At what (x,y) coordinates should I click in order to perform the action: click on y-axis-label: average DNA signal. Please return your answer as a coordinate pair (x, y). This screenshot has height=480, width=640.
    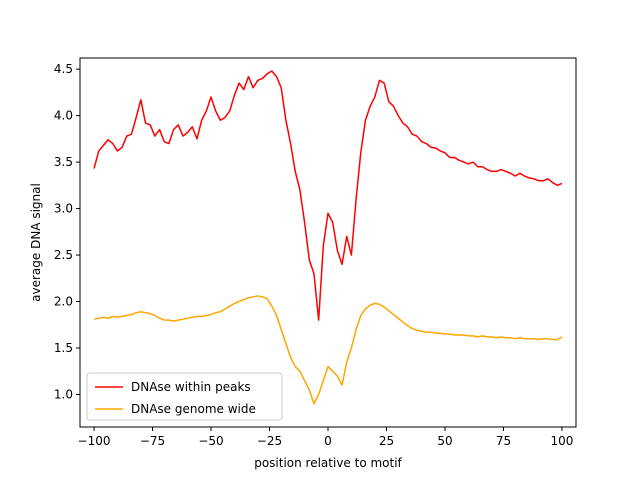
    Looking at the image, I should click on (36, 242).